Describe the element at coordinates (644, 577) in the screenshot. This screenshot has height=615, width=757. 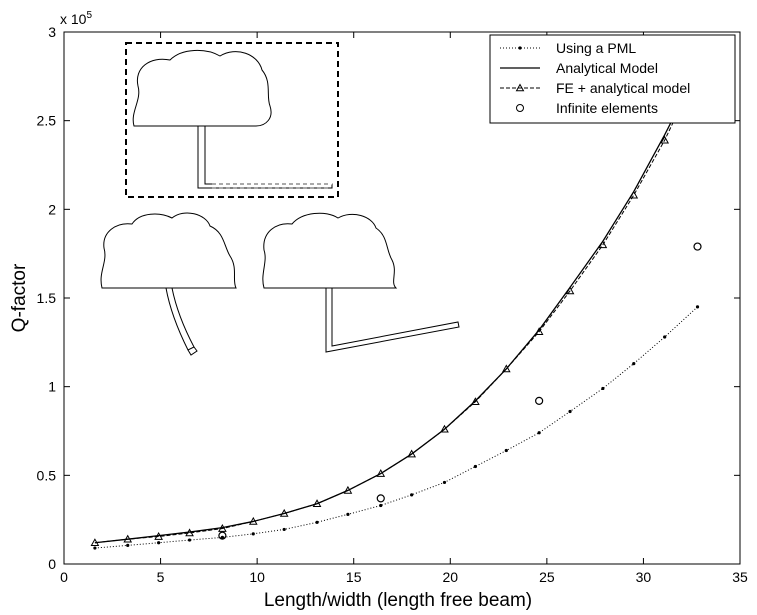
I see `x-tick-label: 30` at that location.